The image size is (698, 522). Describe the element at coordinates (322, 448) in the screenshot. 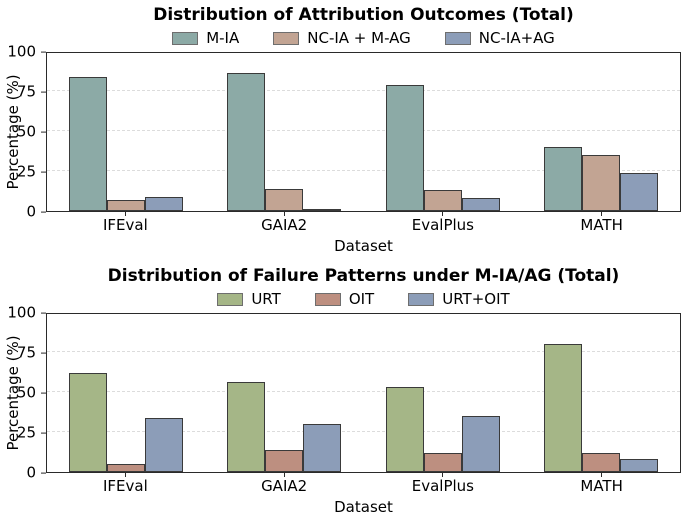

I see `bar-gaia2-urt-oit` at that location.